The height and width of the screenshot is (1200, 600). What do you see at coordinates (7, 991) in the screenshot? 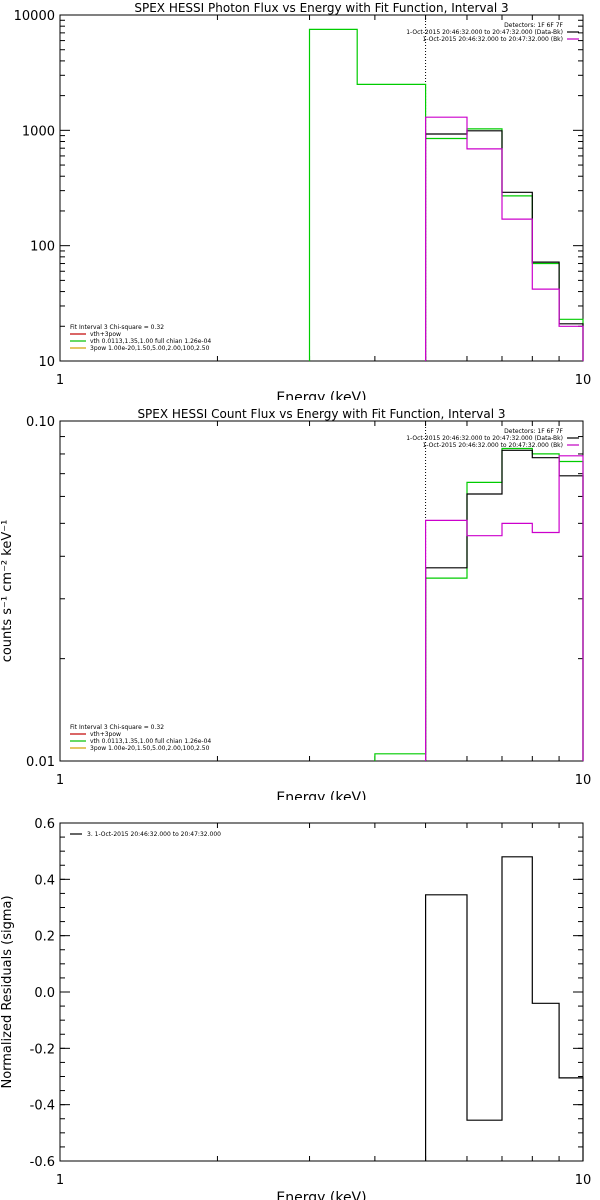
I see `y-axis-label: Normalized Residuals (sigma)` at bounding box center [7, 991].